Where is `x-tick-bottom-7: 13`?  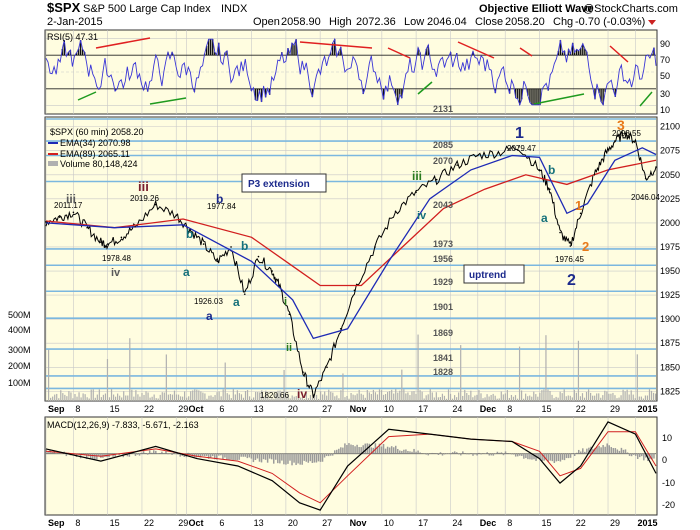
x-tick-bottom-7: 13 is located at coordinates (259, 523).